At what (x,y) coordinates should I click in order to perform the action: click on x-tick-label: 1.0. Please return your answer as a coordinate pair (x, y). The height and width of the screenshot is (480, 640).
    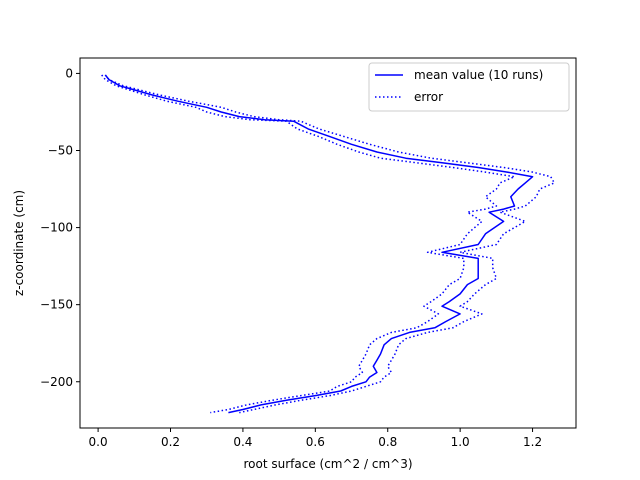
    Looking at the image, I should click on (460, 442).